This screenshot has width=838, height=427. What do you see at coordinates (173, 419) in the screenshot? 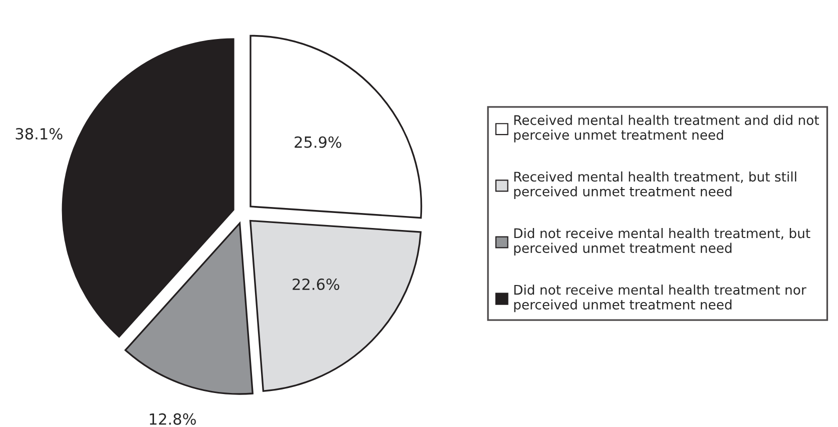
I see `data-label: 12.8%` at bounding box center [173, 419].